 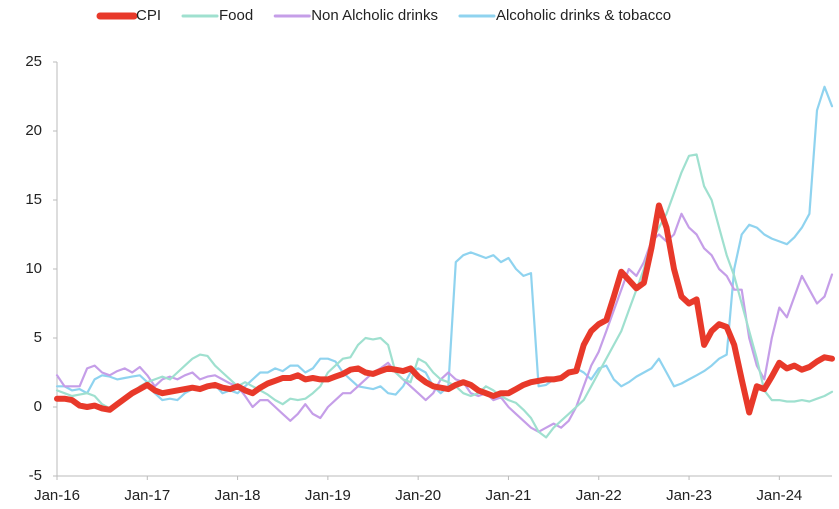 What do you see at coordinates (374, 15) in the screenshot?
I see `legend-label: Non Alcholic drinks` at bounding box center [374, 15].